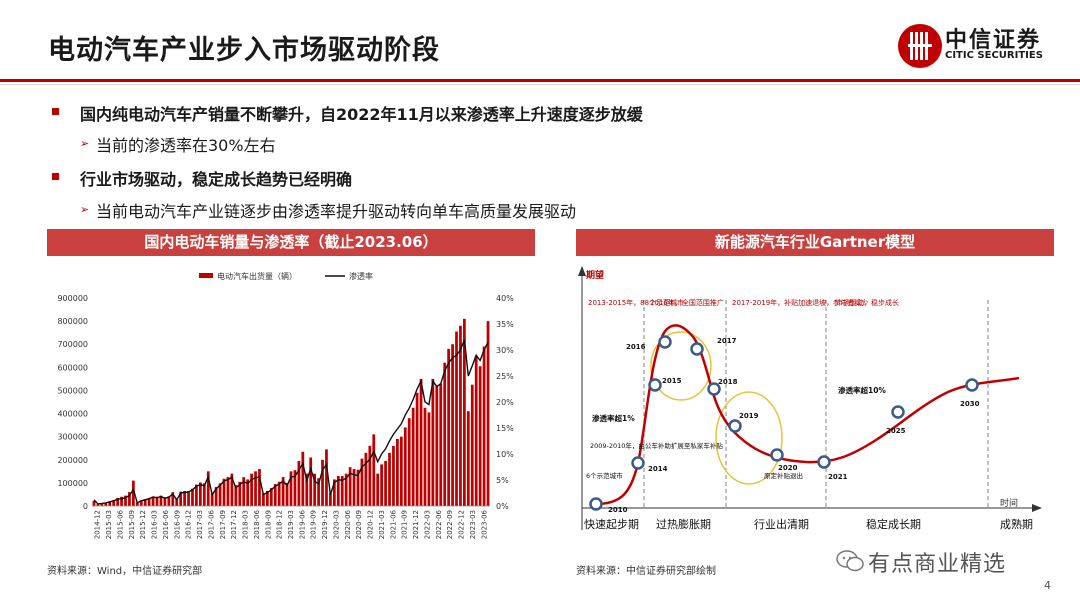 Image resolution: width=1080 pixels, height=608 pixels. I want to click on y-right-tick-label: 5%, so click(502, 480).